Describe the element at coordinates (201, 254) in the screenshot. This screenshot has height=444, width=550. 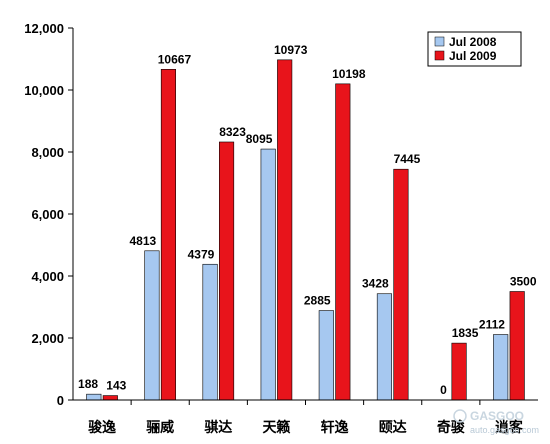
I see `data-label-jul-2008: 4379` at that location.